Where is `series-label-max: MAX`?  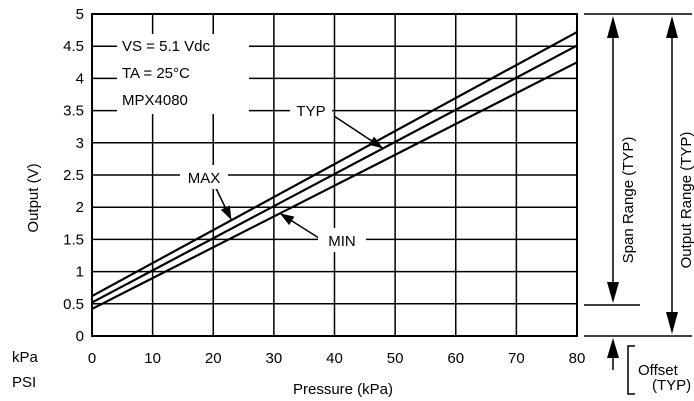 series-label-max: MAX is located at coordinates (204, 178).